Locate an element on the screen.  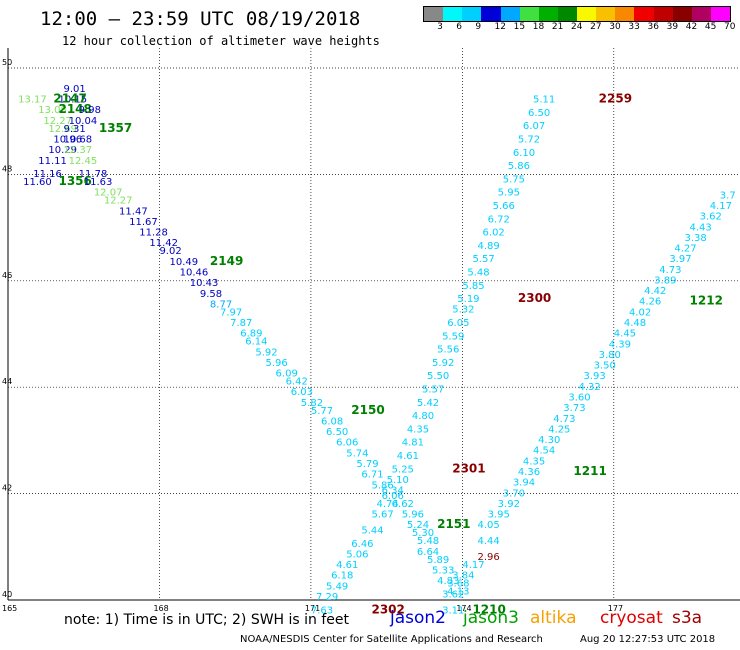
pass-time-label: 2148 is located at coordinates (74, 109).